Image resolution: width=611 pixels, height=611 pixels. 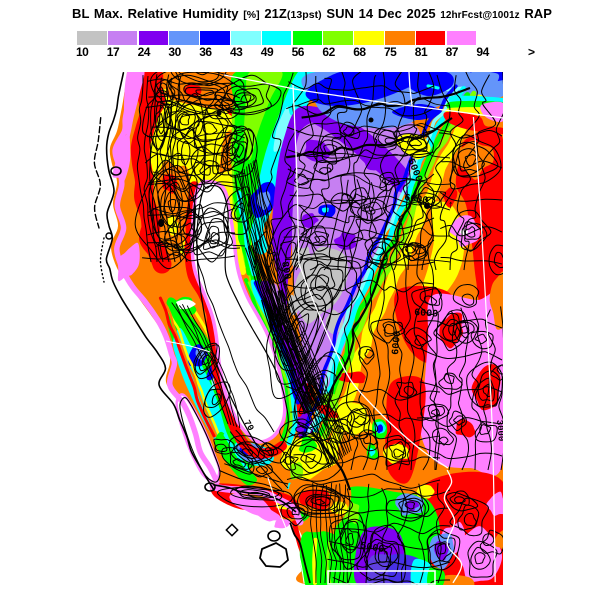 What do you see at coordinates (372, 548) in the screenshot?
I see `svg-text: 5000` at bounding box center [372, 548].